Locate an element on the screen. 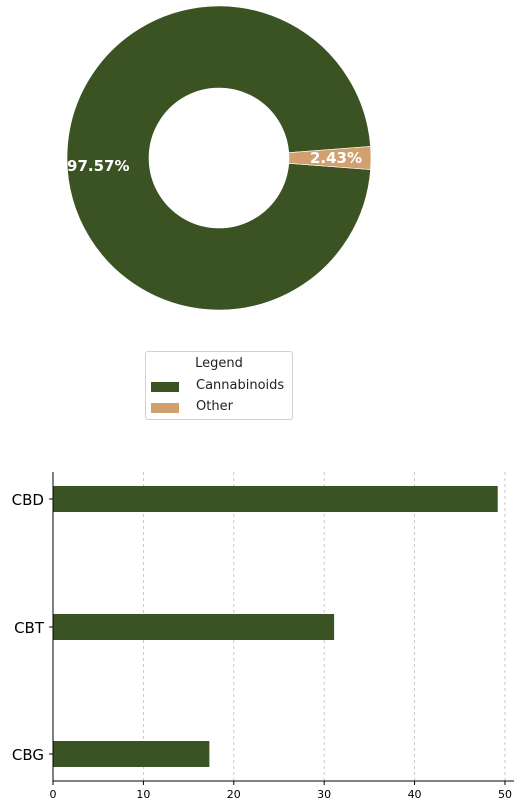 The image size is (515, 802). x-tick-label-10: 10 is located at coordinates (143, 794).